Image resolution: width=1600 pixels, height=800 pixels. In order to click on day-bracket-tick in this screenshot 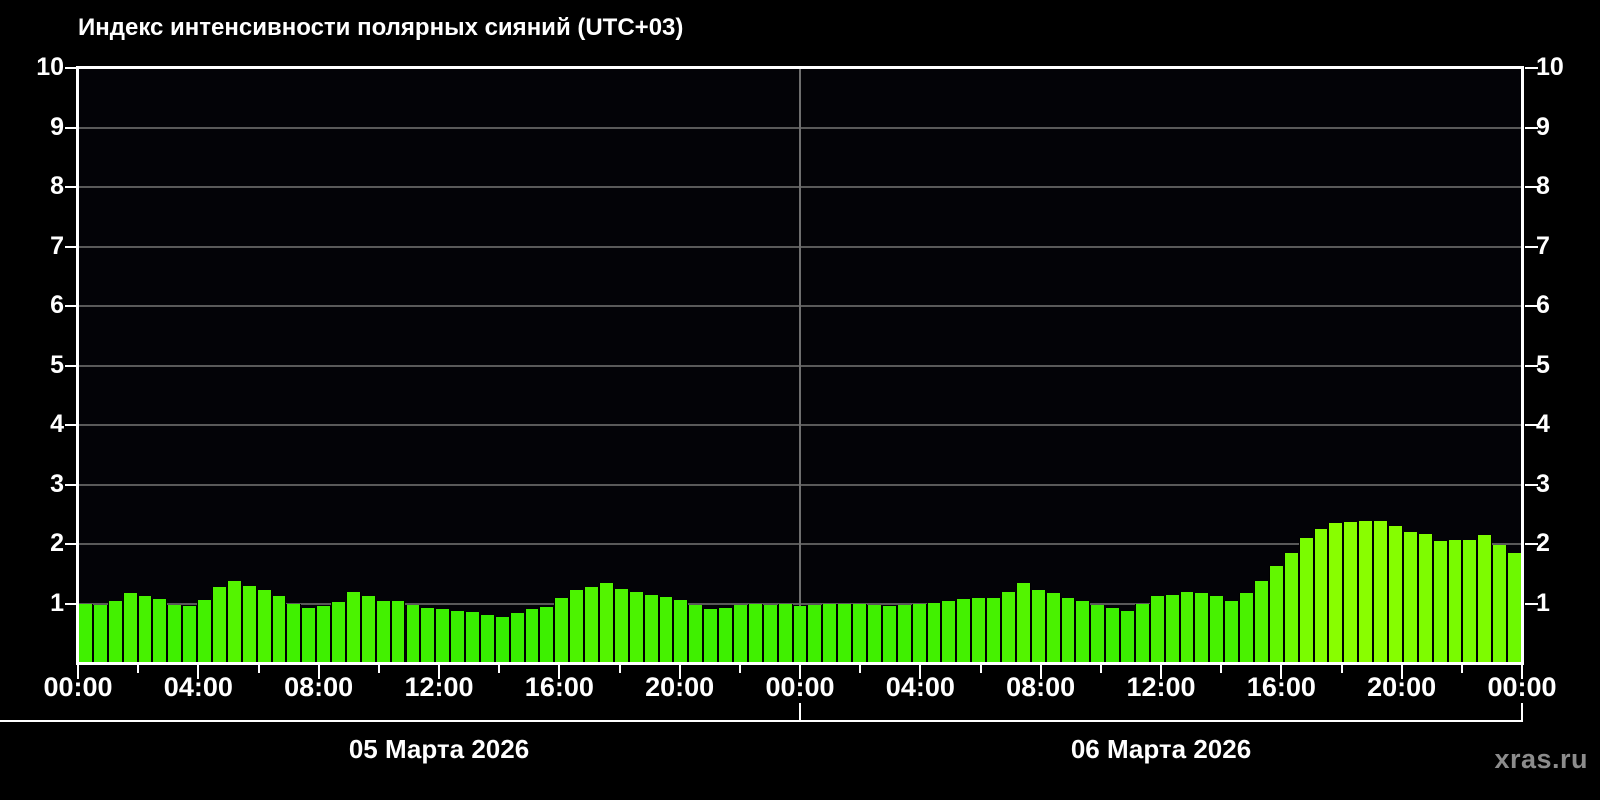, I will do `click(800, 712)`.